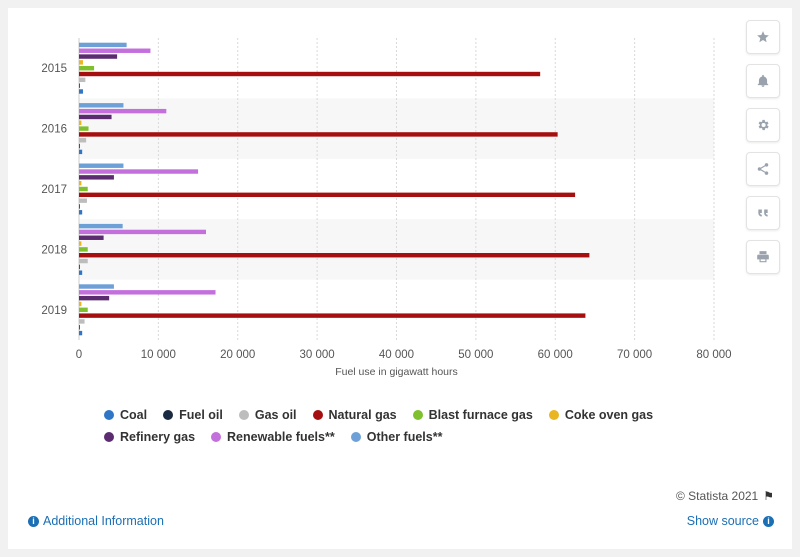 The height and width of the screenshot is (557, 800). I want to click on settings-button, so click(763, 125).